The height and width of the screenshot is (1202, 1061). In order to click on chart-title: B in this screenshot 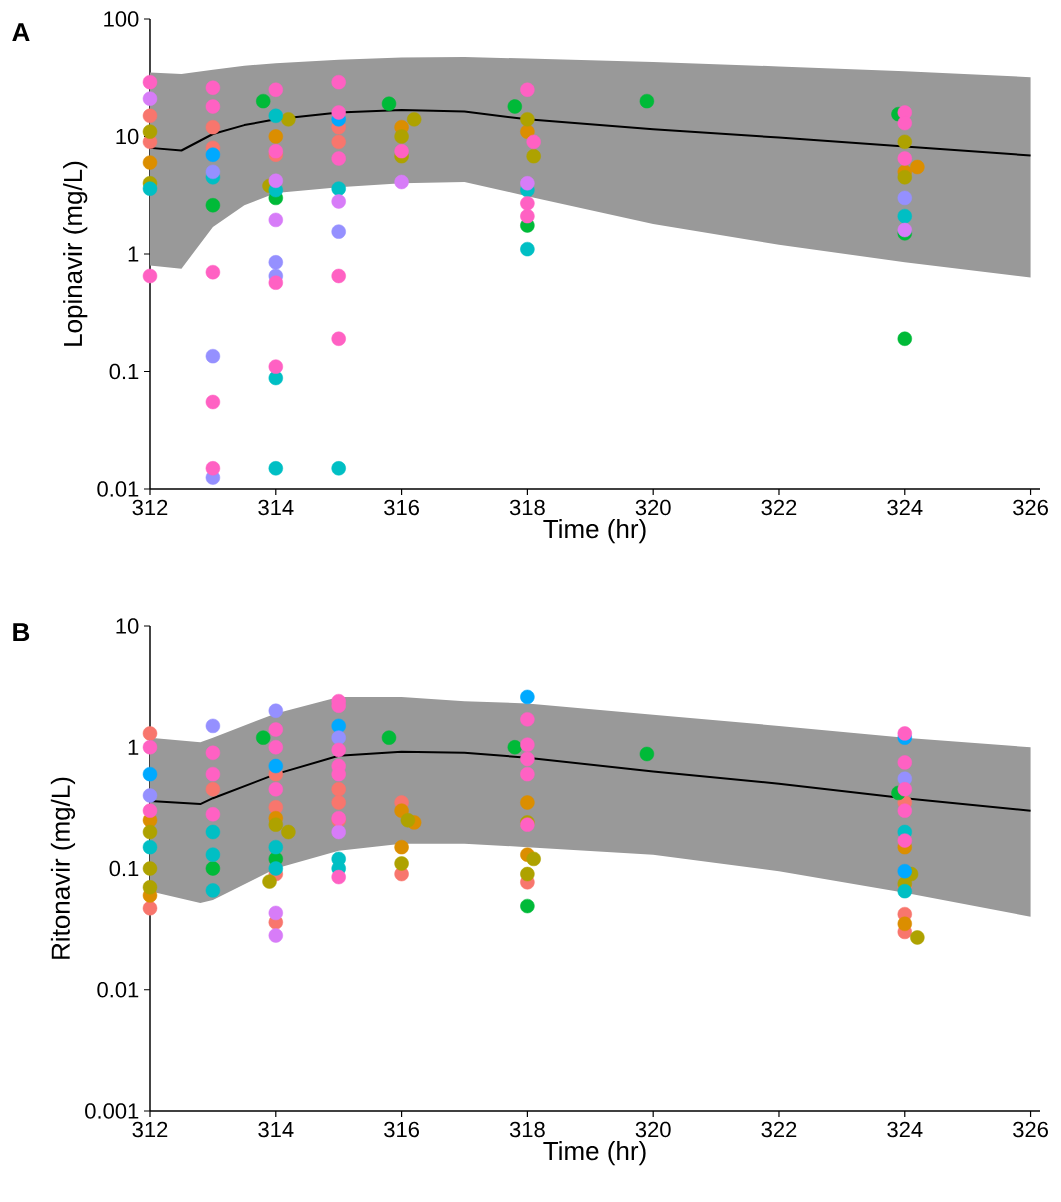, I will do `click(21, 632)`.